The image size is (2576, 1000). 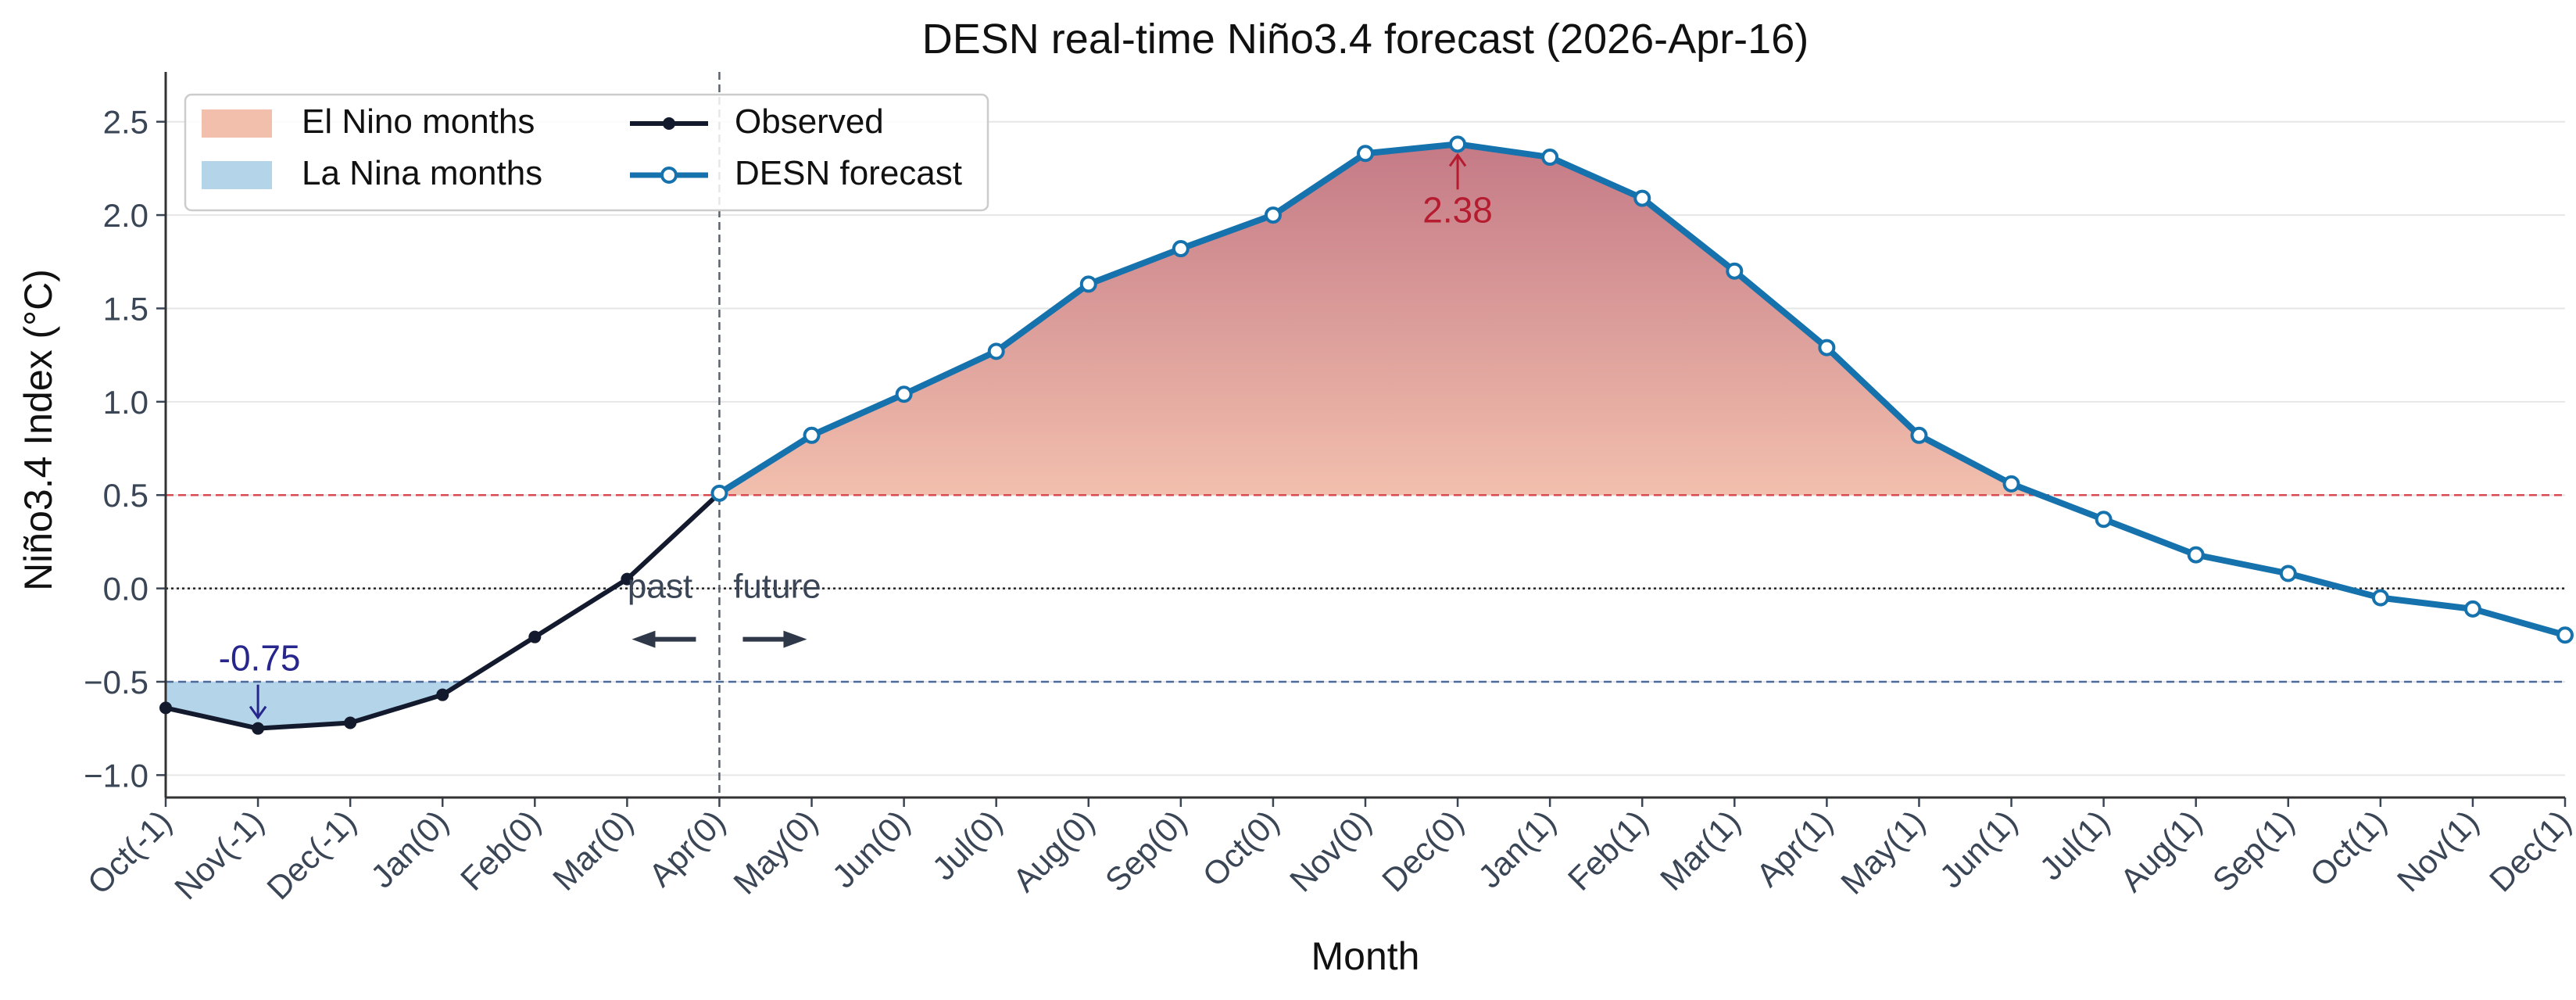 What do you see at coordinates (1365, 956) in the screenshot?
I see `x-axis-title: Month` at bounding box center [1365, 956].